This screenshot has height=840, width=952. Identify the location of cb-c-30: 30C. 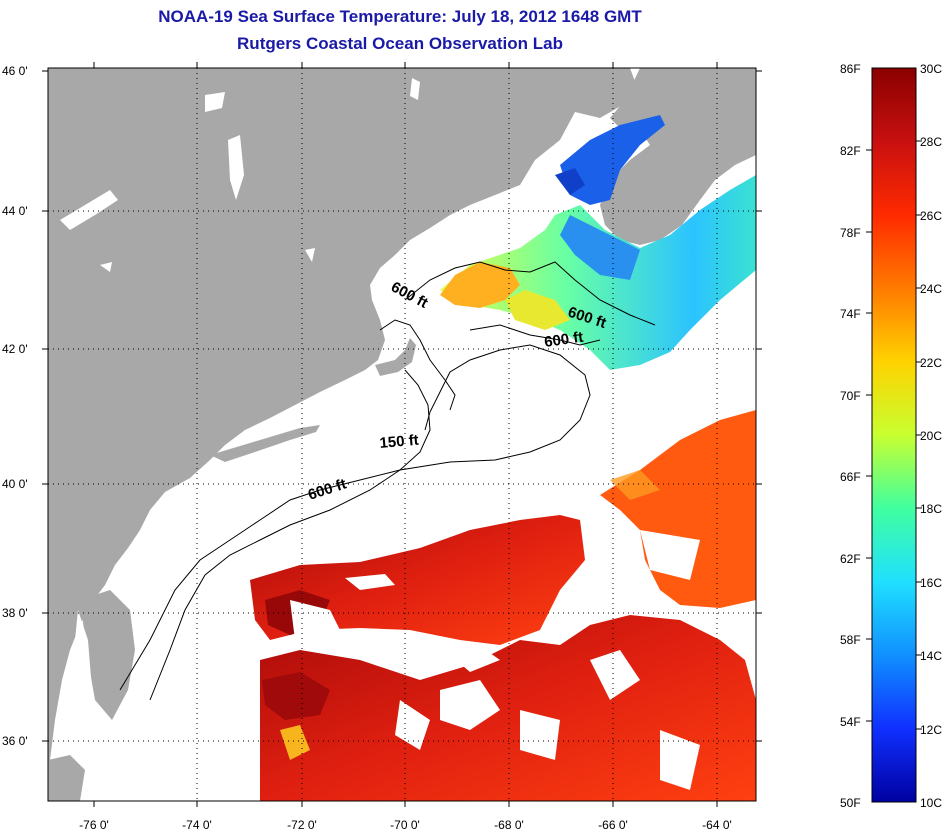
(931, 69).